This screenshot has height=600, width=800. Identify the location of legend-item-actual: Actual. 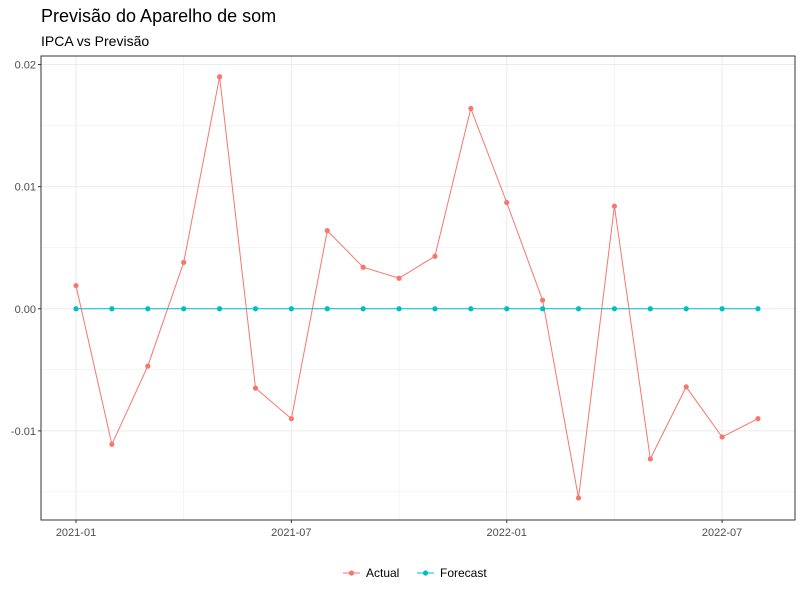
(371, 573).